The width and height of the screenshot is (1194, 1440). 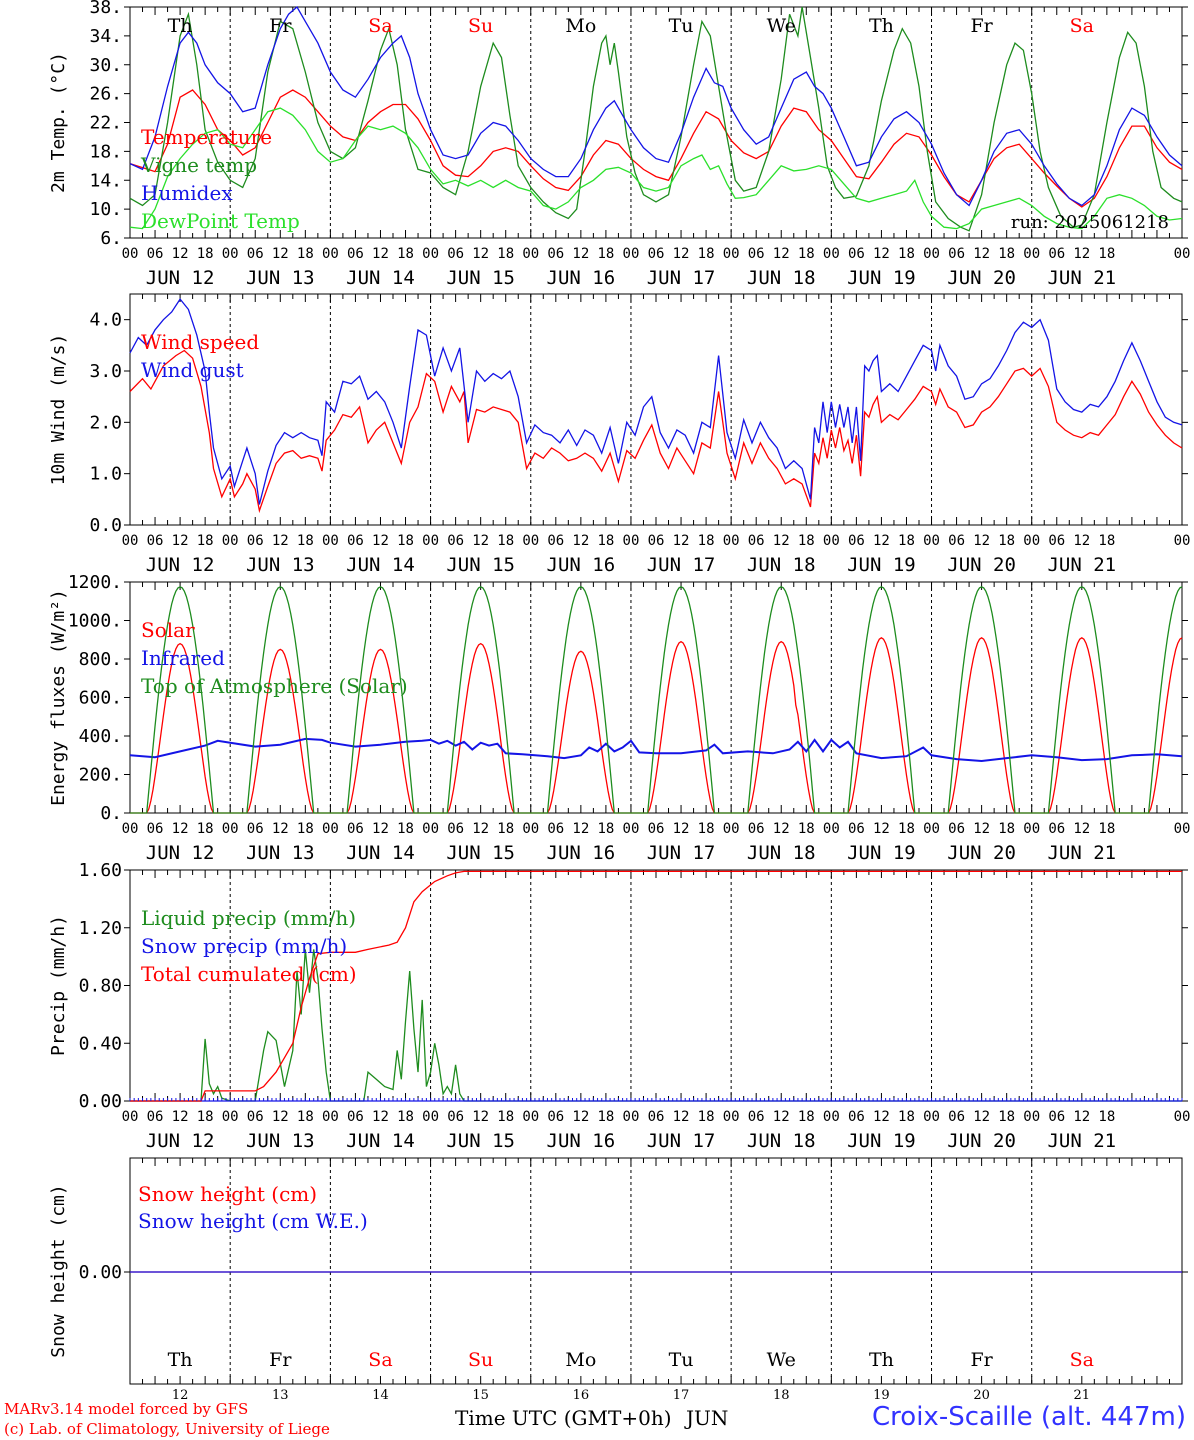 What do you see at coordinates (58, 697) in the screenshot?
I see `y-axis-title: Energy fluxes (W/m²)` at bounding box center [58, 697].